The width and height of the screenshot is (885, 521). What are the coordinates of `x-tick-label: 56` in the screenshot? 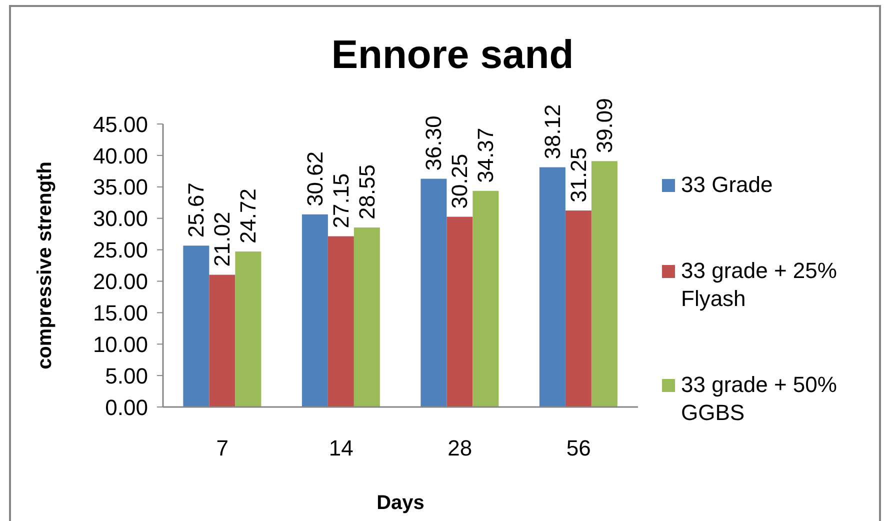 It's located at (578, 448).